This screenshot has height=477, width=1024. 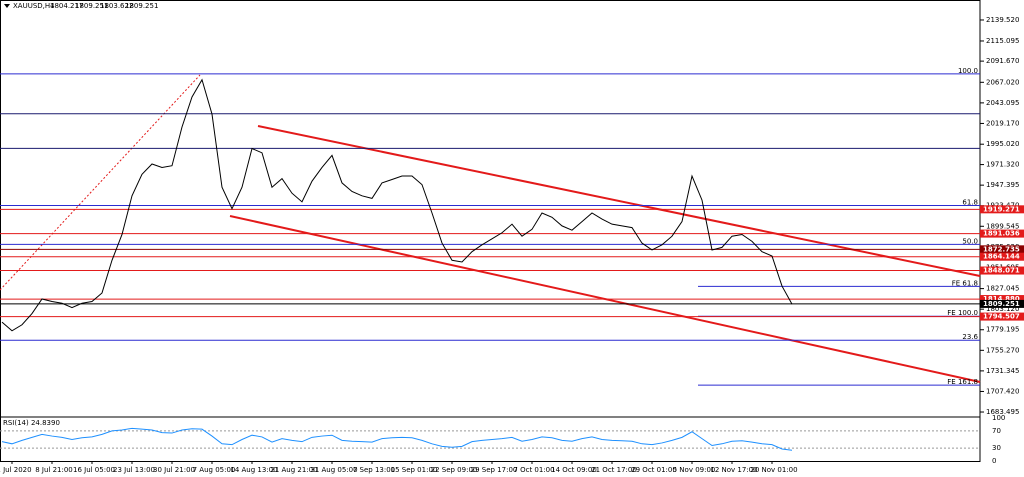 I want to click on x-tick-label: 14 Oct 09:00, so click(x=574, y=470).